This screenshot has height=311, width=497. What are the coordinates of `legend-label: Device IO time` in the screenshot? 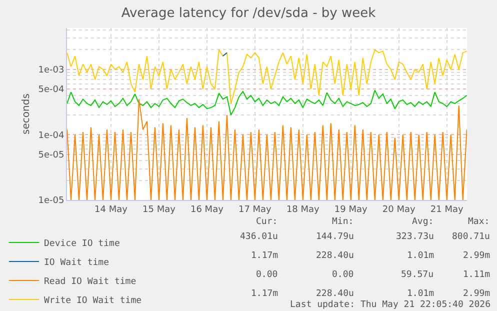 It's located at (82, 244).